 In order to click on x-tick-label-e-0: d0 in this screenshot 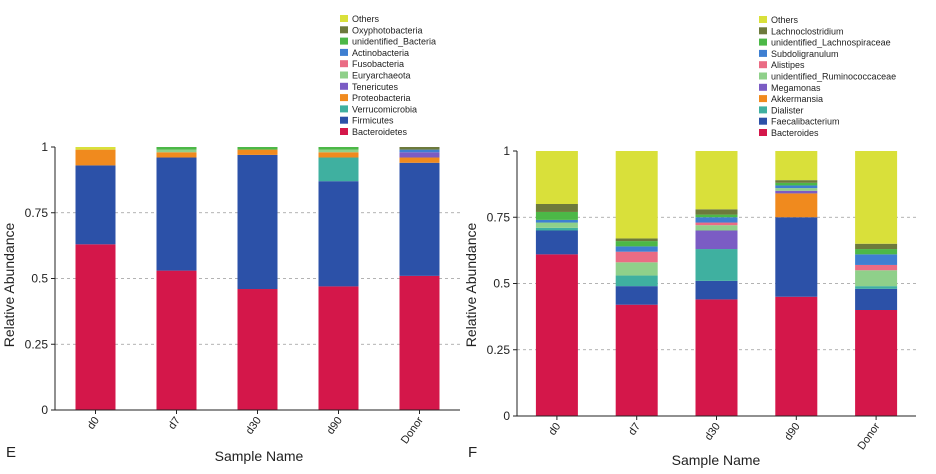, I will do `click(93, 423)`.